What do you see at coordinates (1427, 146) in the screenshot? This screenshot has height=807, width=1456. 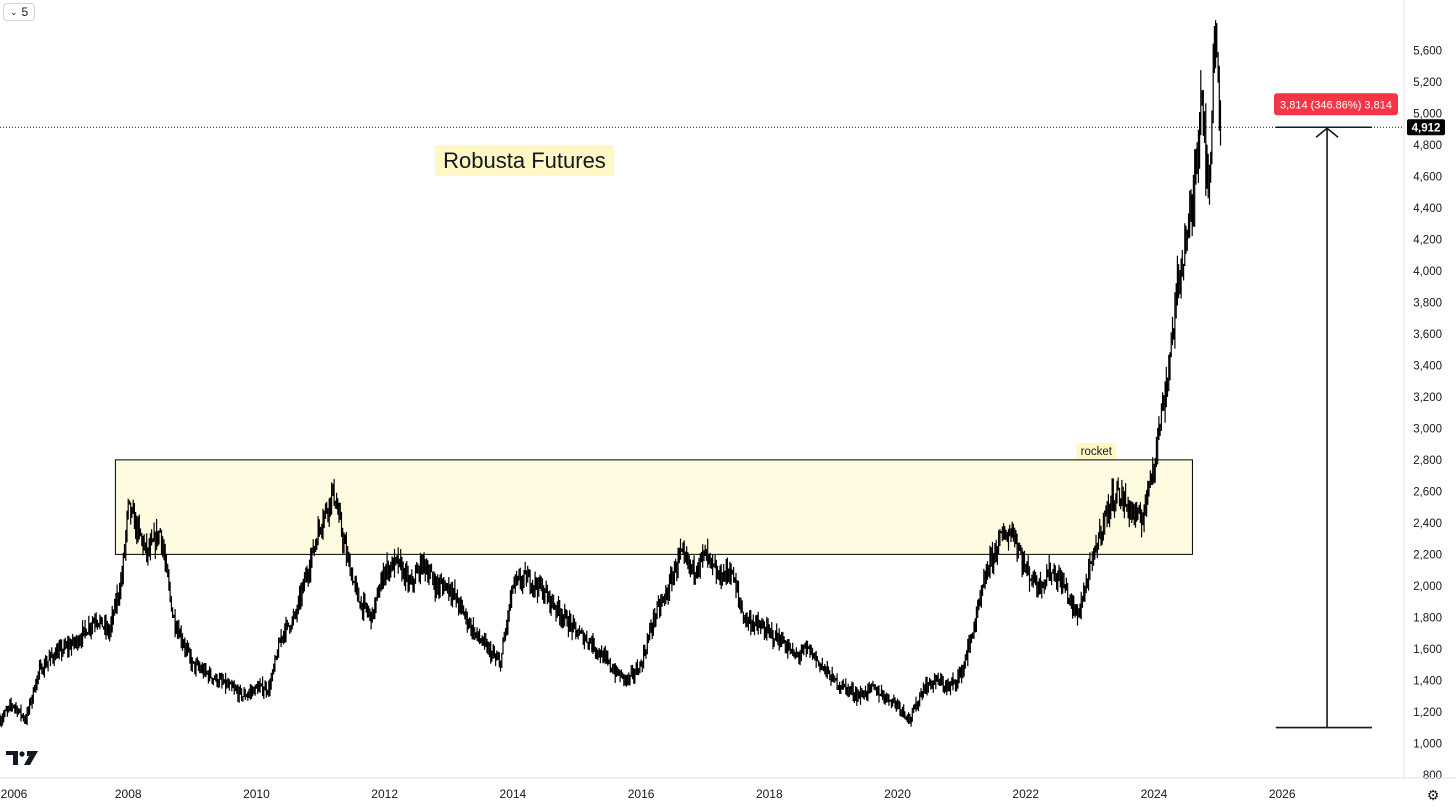 I see `y-tick-label: 4,800` at bounding box center [1427, 146].